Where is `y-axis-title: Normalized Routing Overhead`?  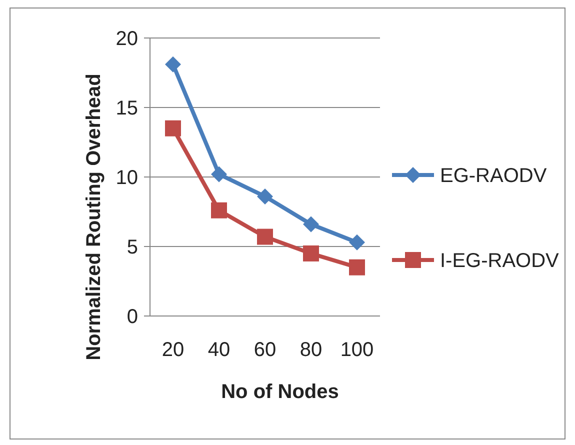
y-axis-title: Normalized Routing Overhead is located at coordinates (94, 217).